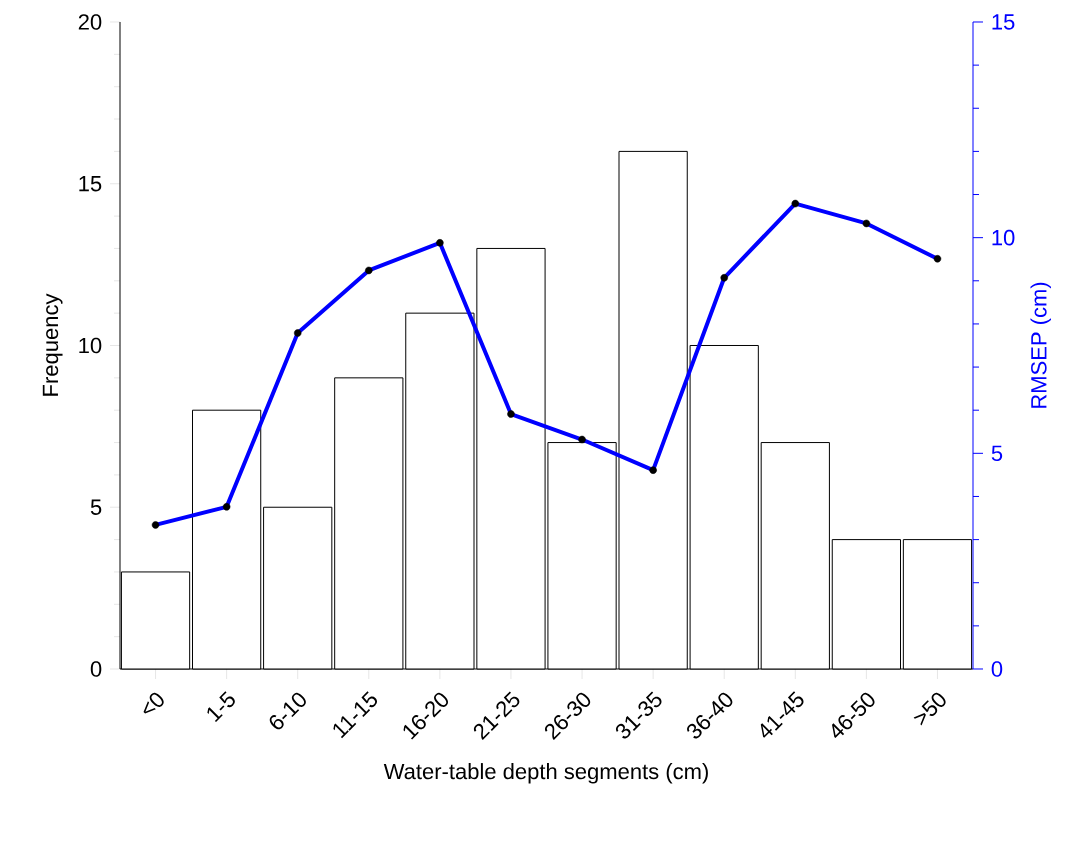 The height and width of the screenshot is (841, 1091). I want to click on y-axis-title: Frequency, so click(52, 344).